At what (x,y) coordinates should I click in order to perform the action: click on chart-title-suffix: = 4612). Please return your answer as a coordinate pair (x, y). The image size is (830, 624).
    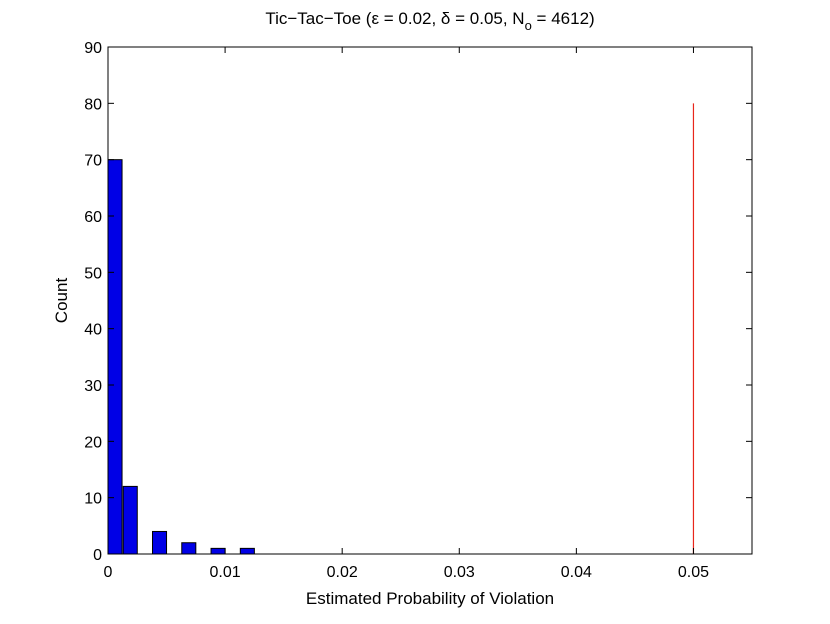
    Looking at the image, I should click on (563, 18).